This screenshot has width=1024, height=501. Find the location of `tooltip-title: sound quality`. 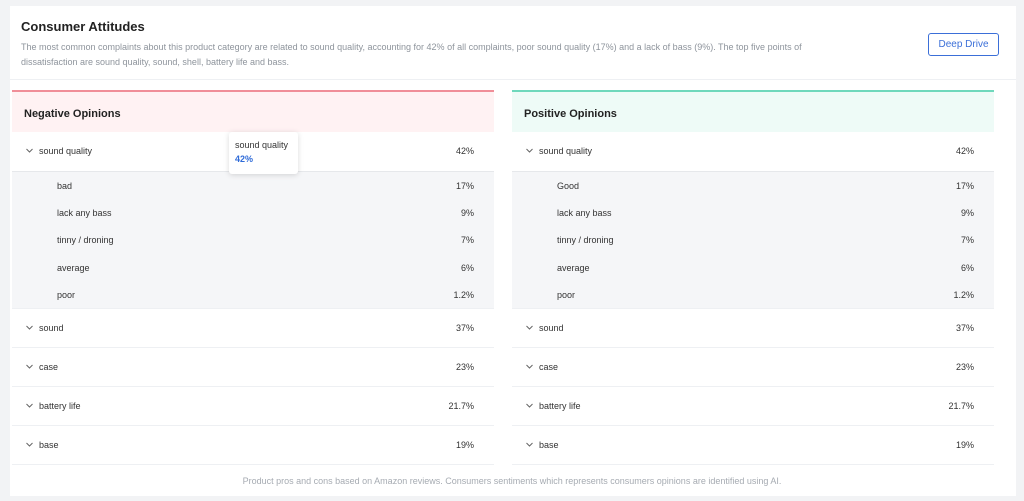

tooltip-title: sound quality is located at coordinates (262, 145).